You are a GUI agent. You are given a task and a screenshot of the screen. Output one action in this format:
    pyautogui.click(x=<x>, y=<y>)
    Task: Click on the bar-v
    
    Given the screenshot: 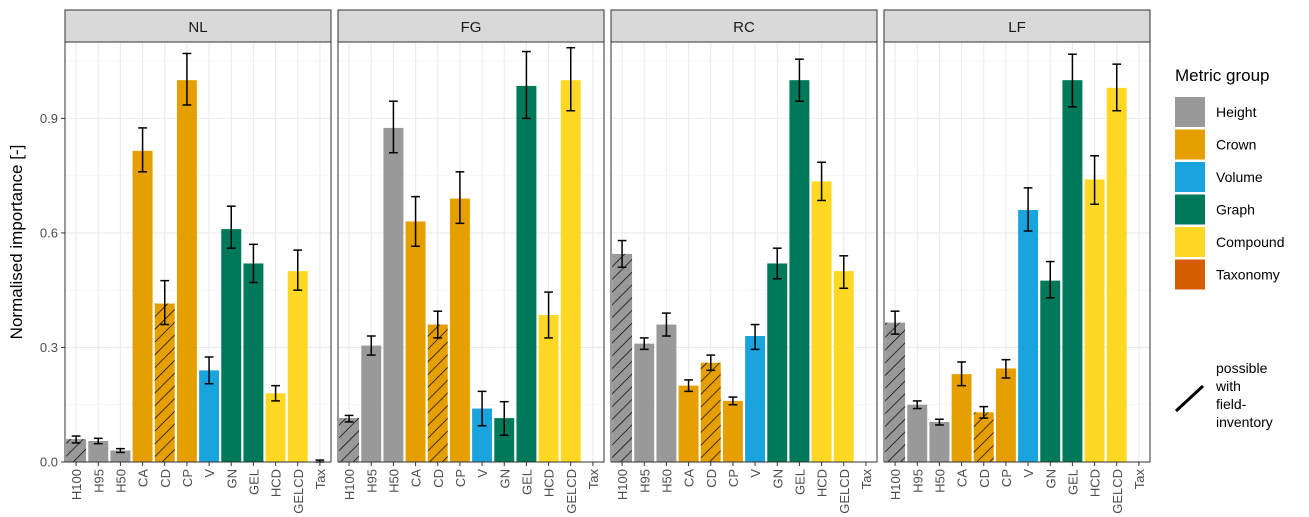 What is the action you would take?
    pyautogui.click(x=209, y=416)
    